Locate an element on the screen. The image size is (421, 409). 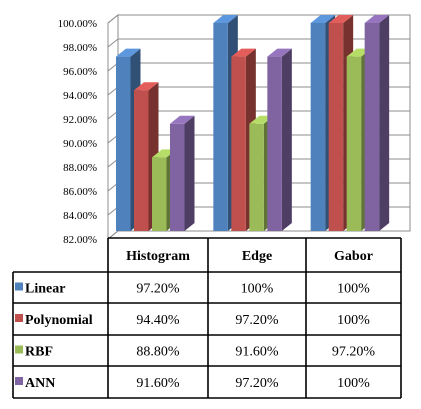
series-name: Linear is located at coordinates (45, 289).